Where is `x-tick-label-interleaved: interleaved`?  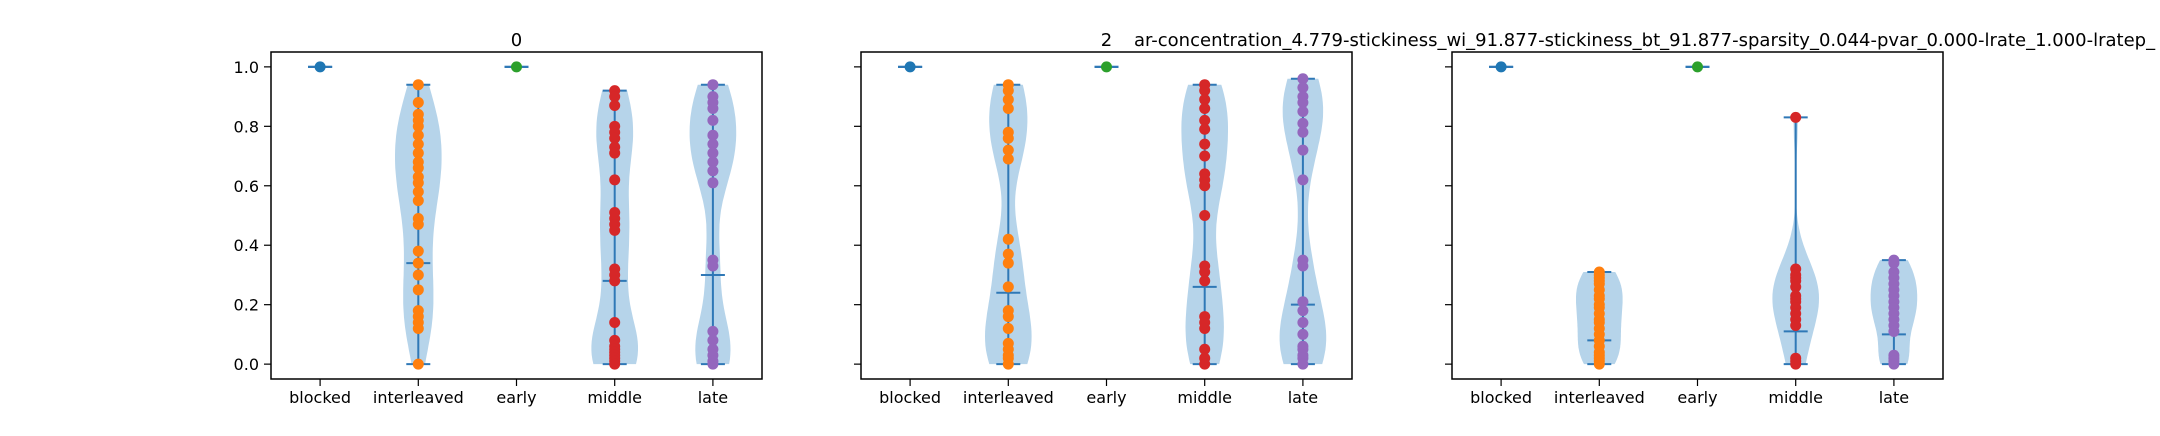 x-tick-label-interleaved: interleaved is located at coordinates (1599, 397).